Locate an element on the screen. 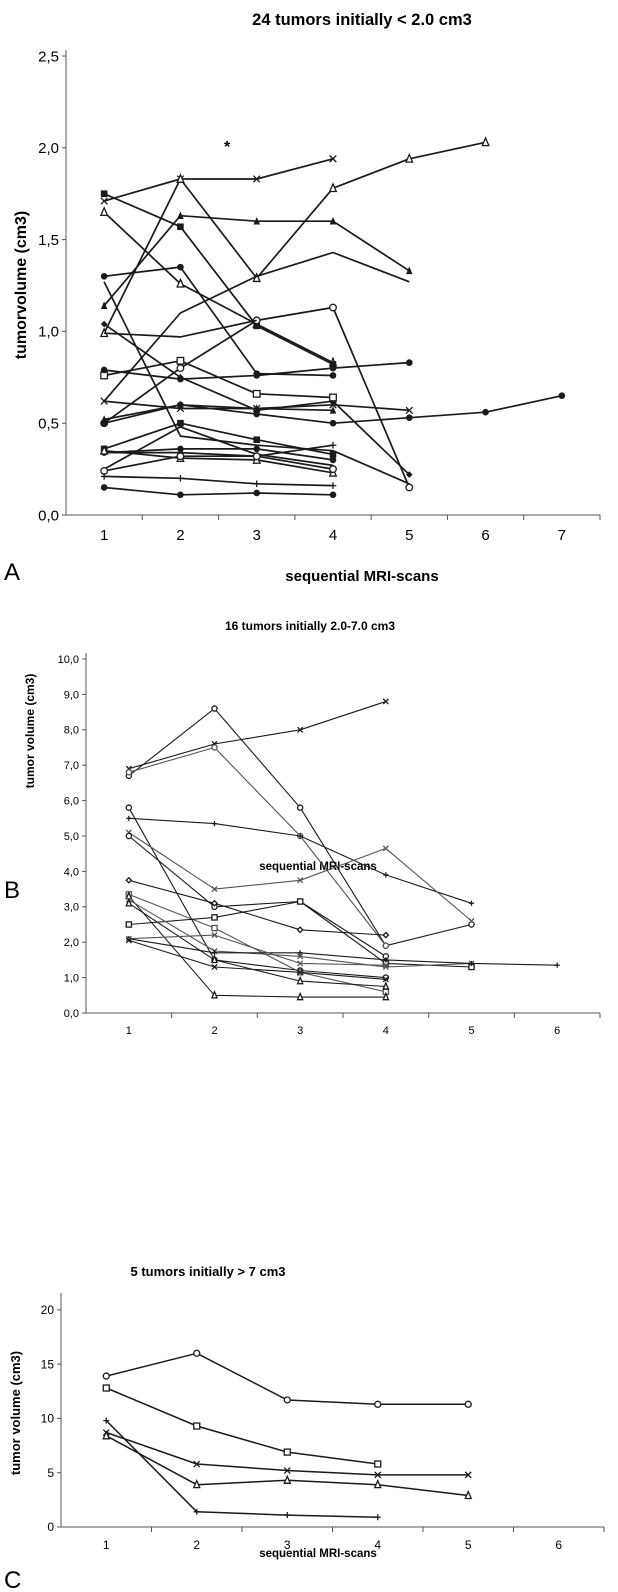  chart-title: 5 tumors initially > 7 cm3 is located at coordinates (208, 1271).